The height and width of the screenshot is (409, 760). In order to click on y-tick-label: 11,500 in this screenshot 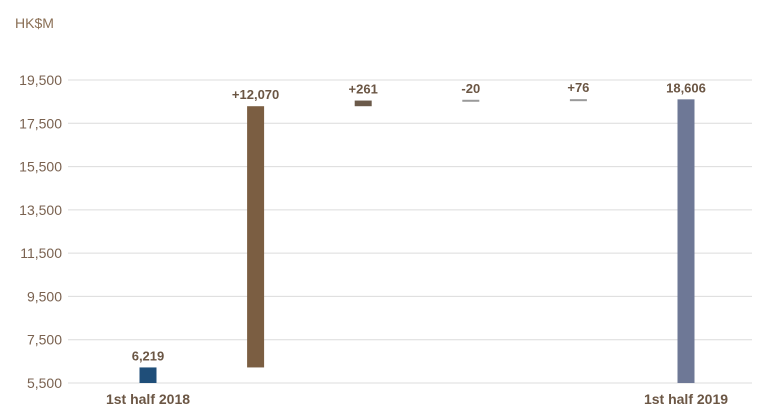, I will do `click(41, 253)`.